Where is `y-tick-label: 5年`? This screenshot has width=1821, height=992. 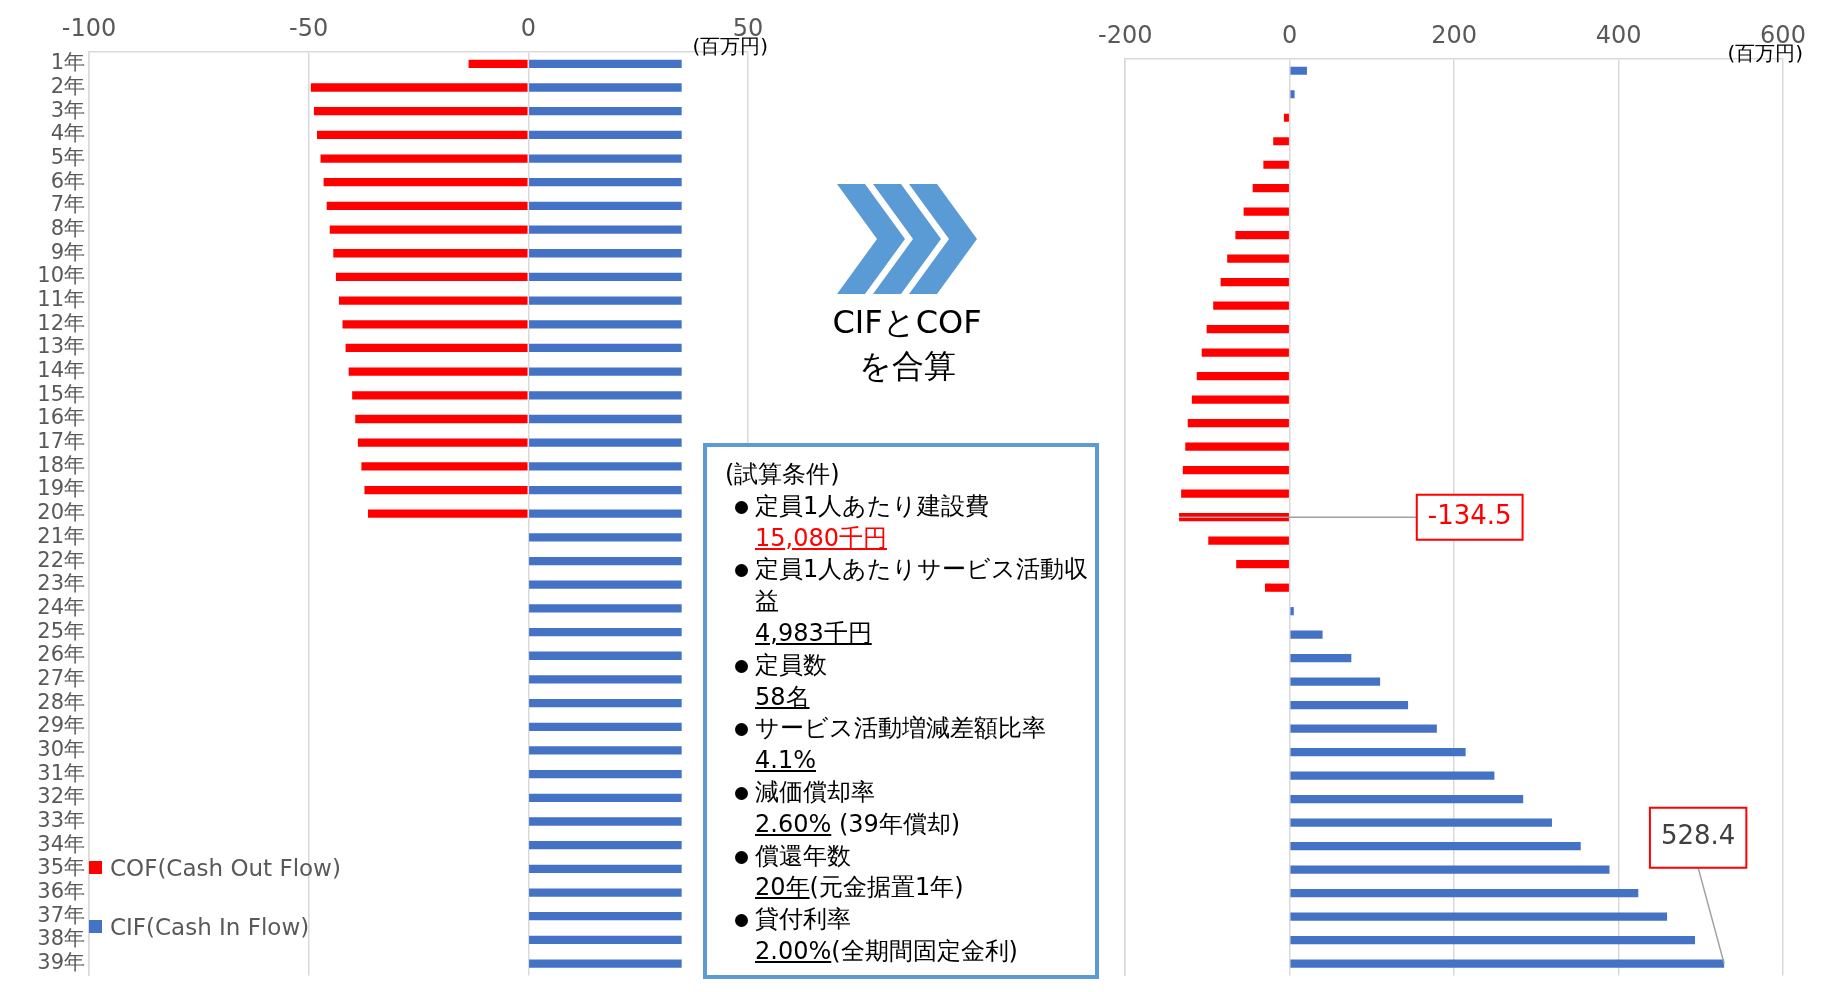 y-tick-label: 5年 is located at coordinates (67, 157).